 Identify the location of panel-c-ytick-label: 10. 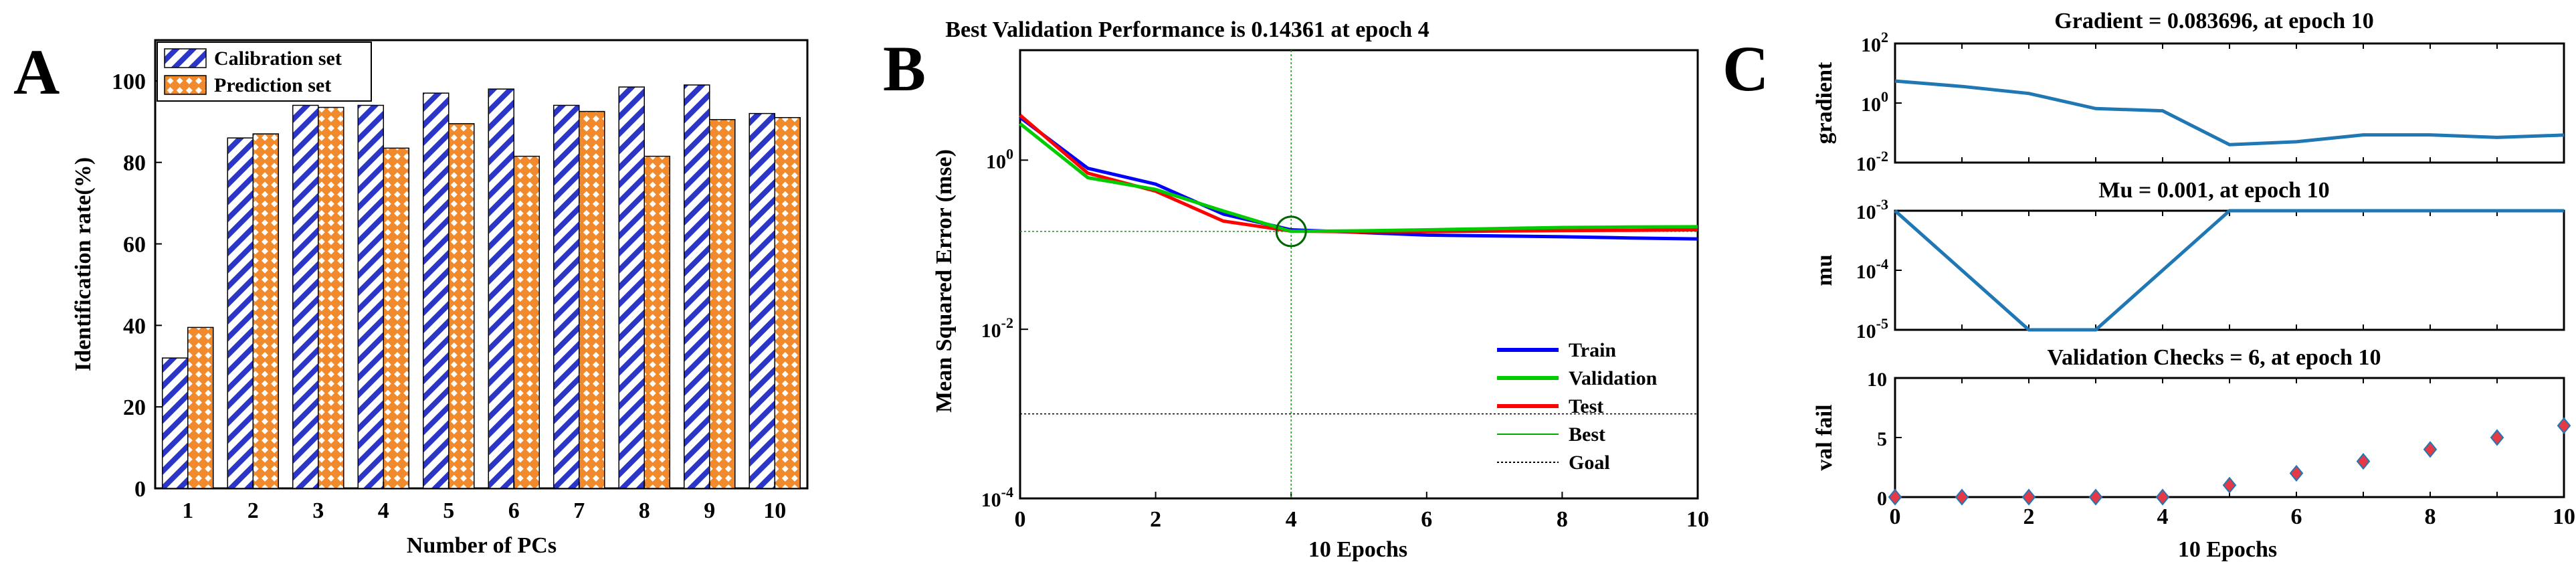
(1877, 380).